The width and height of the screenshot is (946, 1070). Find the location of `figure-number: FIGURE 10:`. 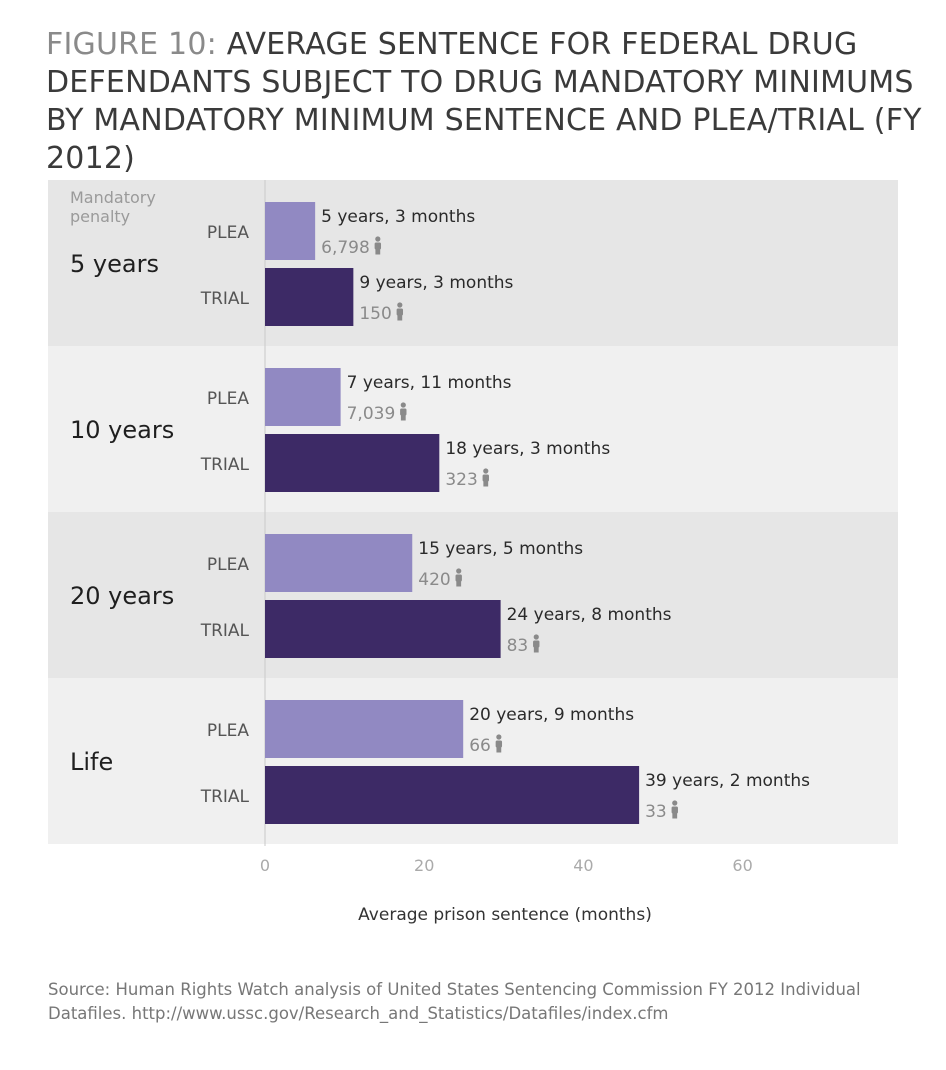

figure-number: FIGURE 10: is located at coordinates (131, 44).